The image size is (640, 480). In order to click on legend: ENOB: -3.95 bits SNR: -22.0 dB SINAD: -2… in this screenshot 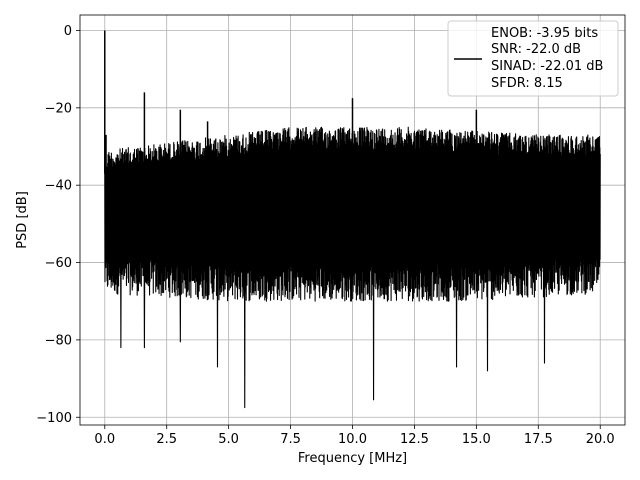, I will do `click(533, 58)`.